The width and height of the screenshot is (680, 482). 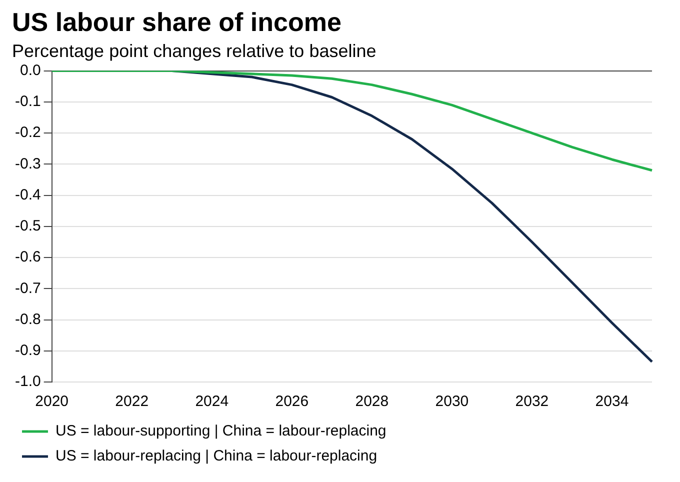 What do you see at coordinates (27, 133) in the screenshot?
I see `y-tick-label: -0.2` at bounding box center [27, 133].